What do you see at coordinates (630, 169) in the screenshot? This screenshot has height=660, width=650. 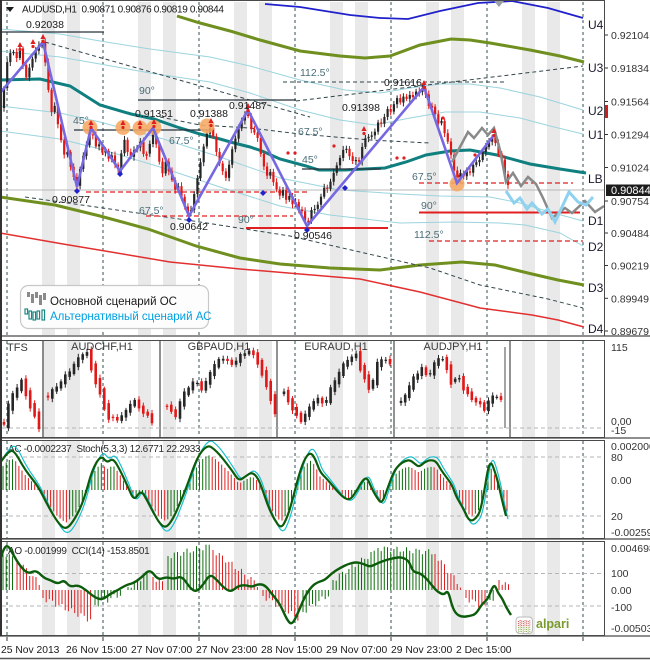 I see `svg-text: 0.91024` at bounding box center [630, 169].